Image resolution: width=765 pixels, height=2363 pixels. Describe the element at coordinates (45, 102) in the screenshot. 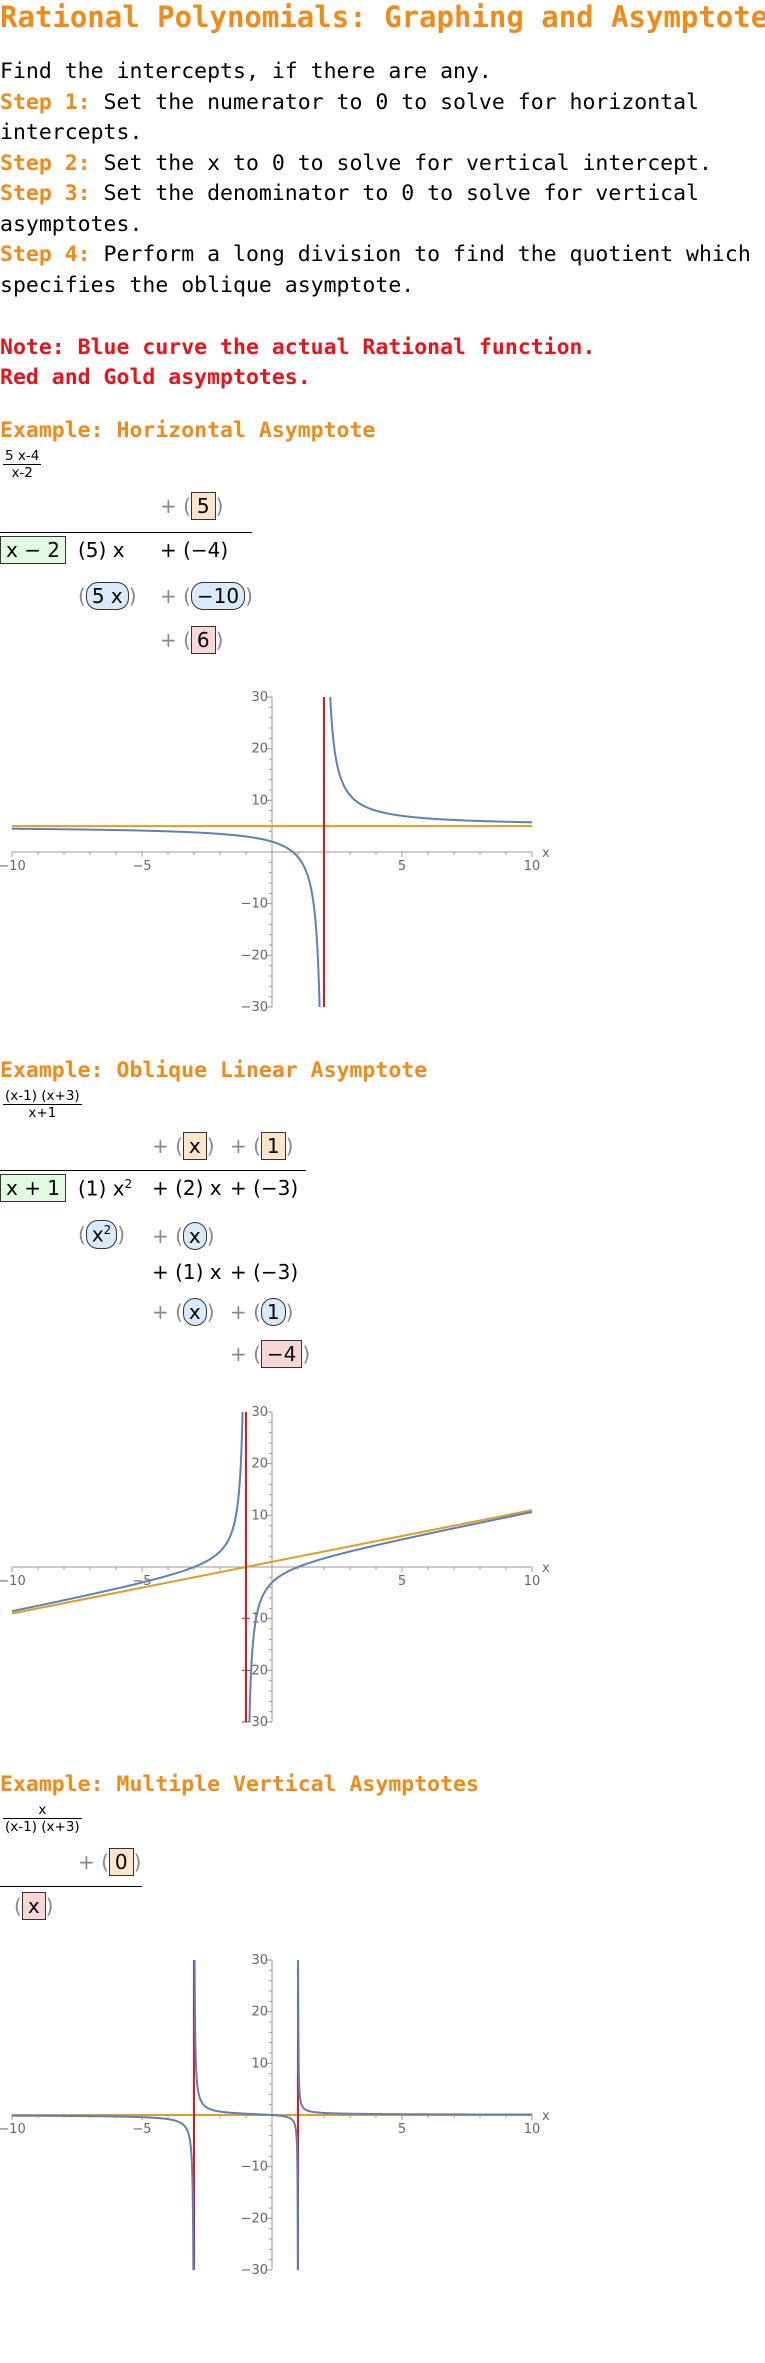

I see `step-1-label: Step 1:` at that location.